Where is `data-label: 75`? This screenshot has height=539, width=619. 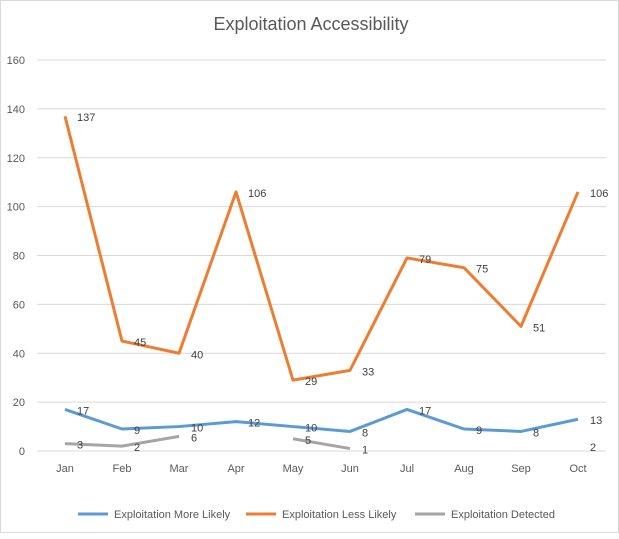
data-label: 75 is located at coordinates (482, 270).